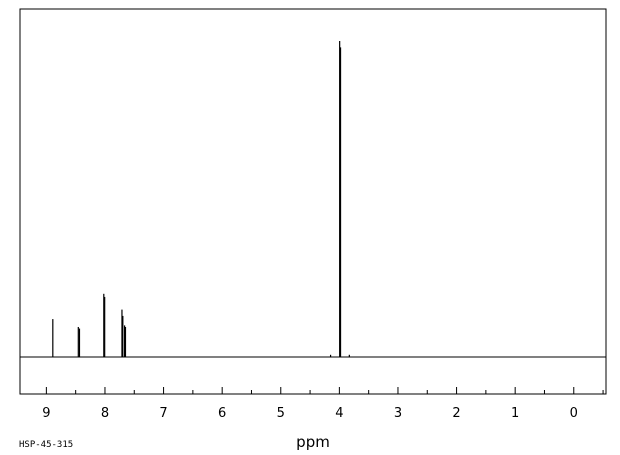  I want to click on x-tick-label-1: 1, so click(515, 413).